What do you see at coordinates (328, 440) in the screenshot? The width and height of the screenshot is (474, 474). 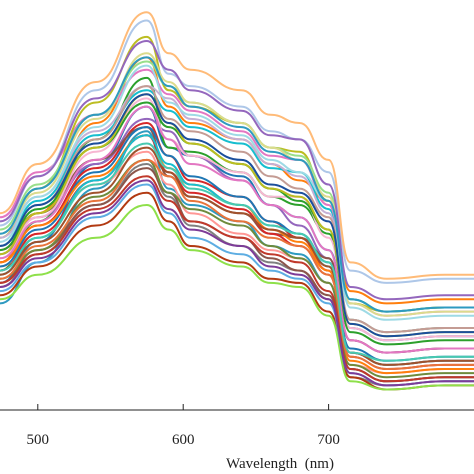 I see `x-tick-label-700: 700` at bounding box center [328, 440].